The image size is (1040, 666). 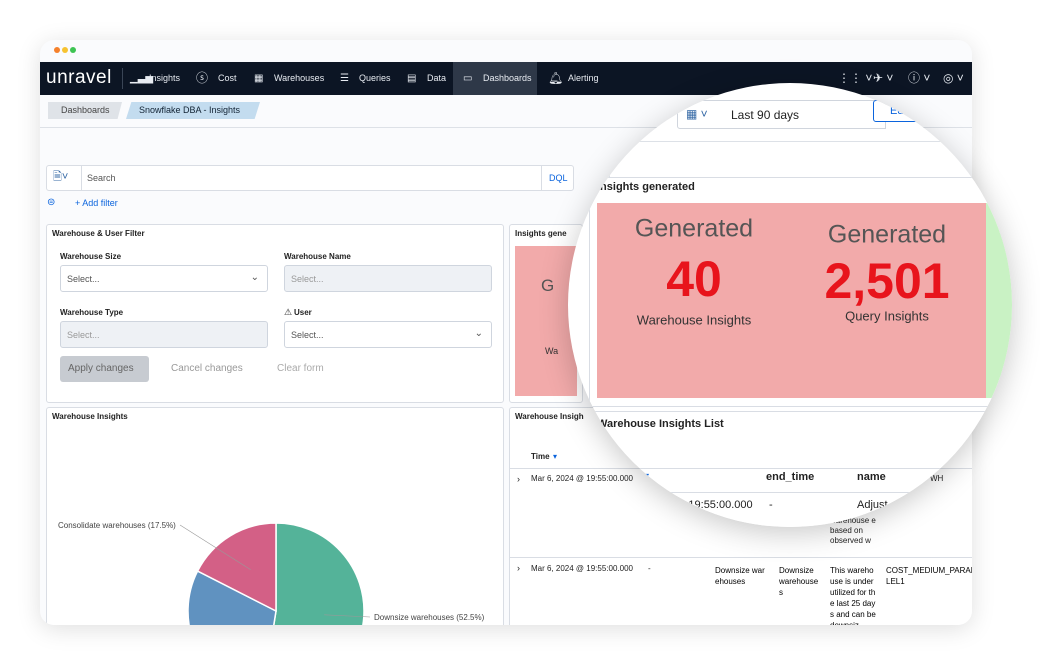 I want to click on nav-item: Queries, so click(x=375, y=78).